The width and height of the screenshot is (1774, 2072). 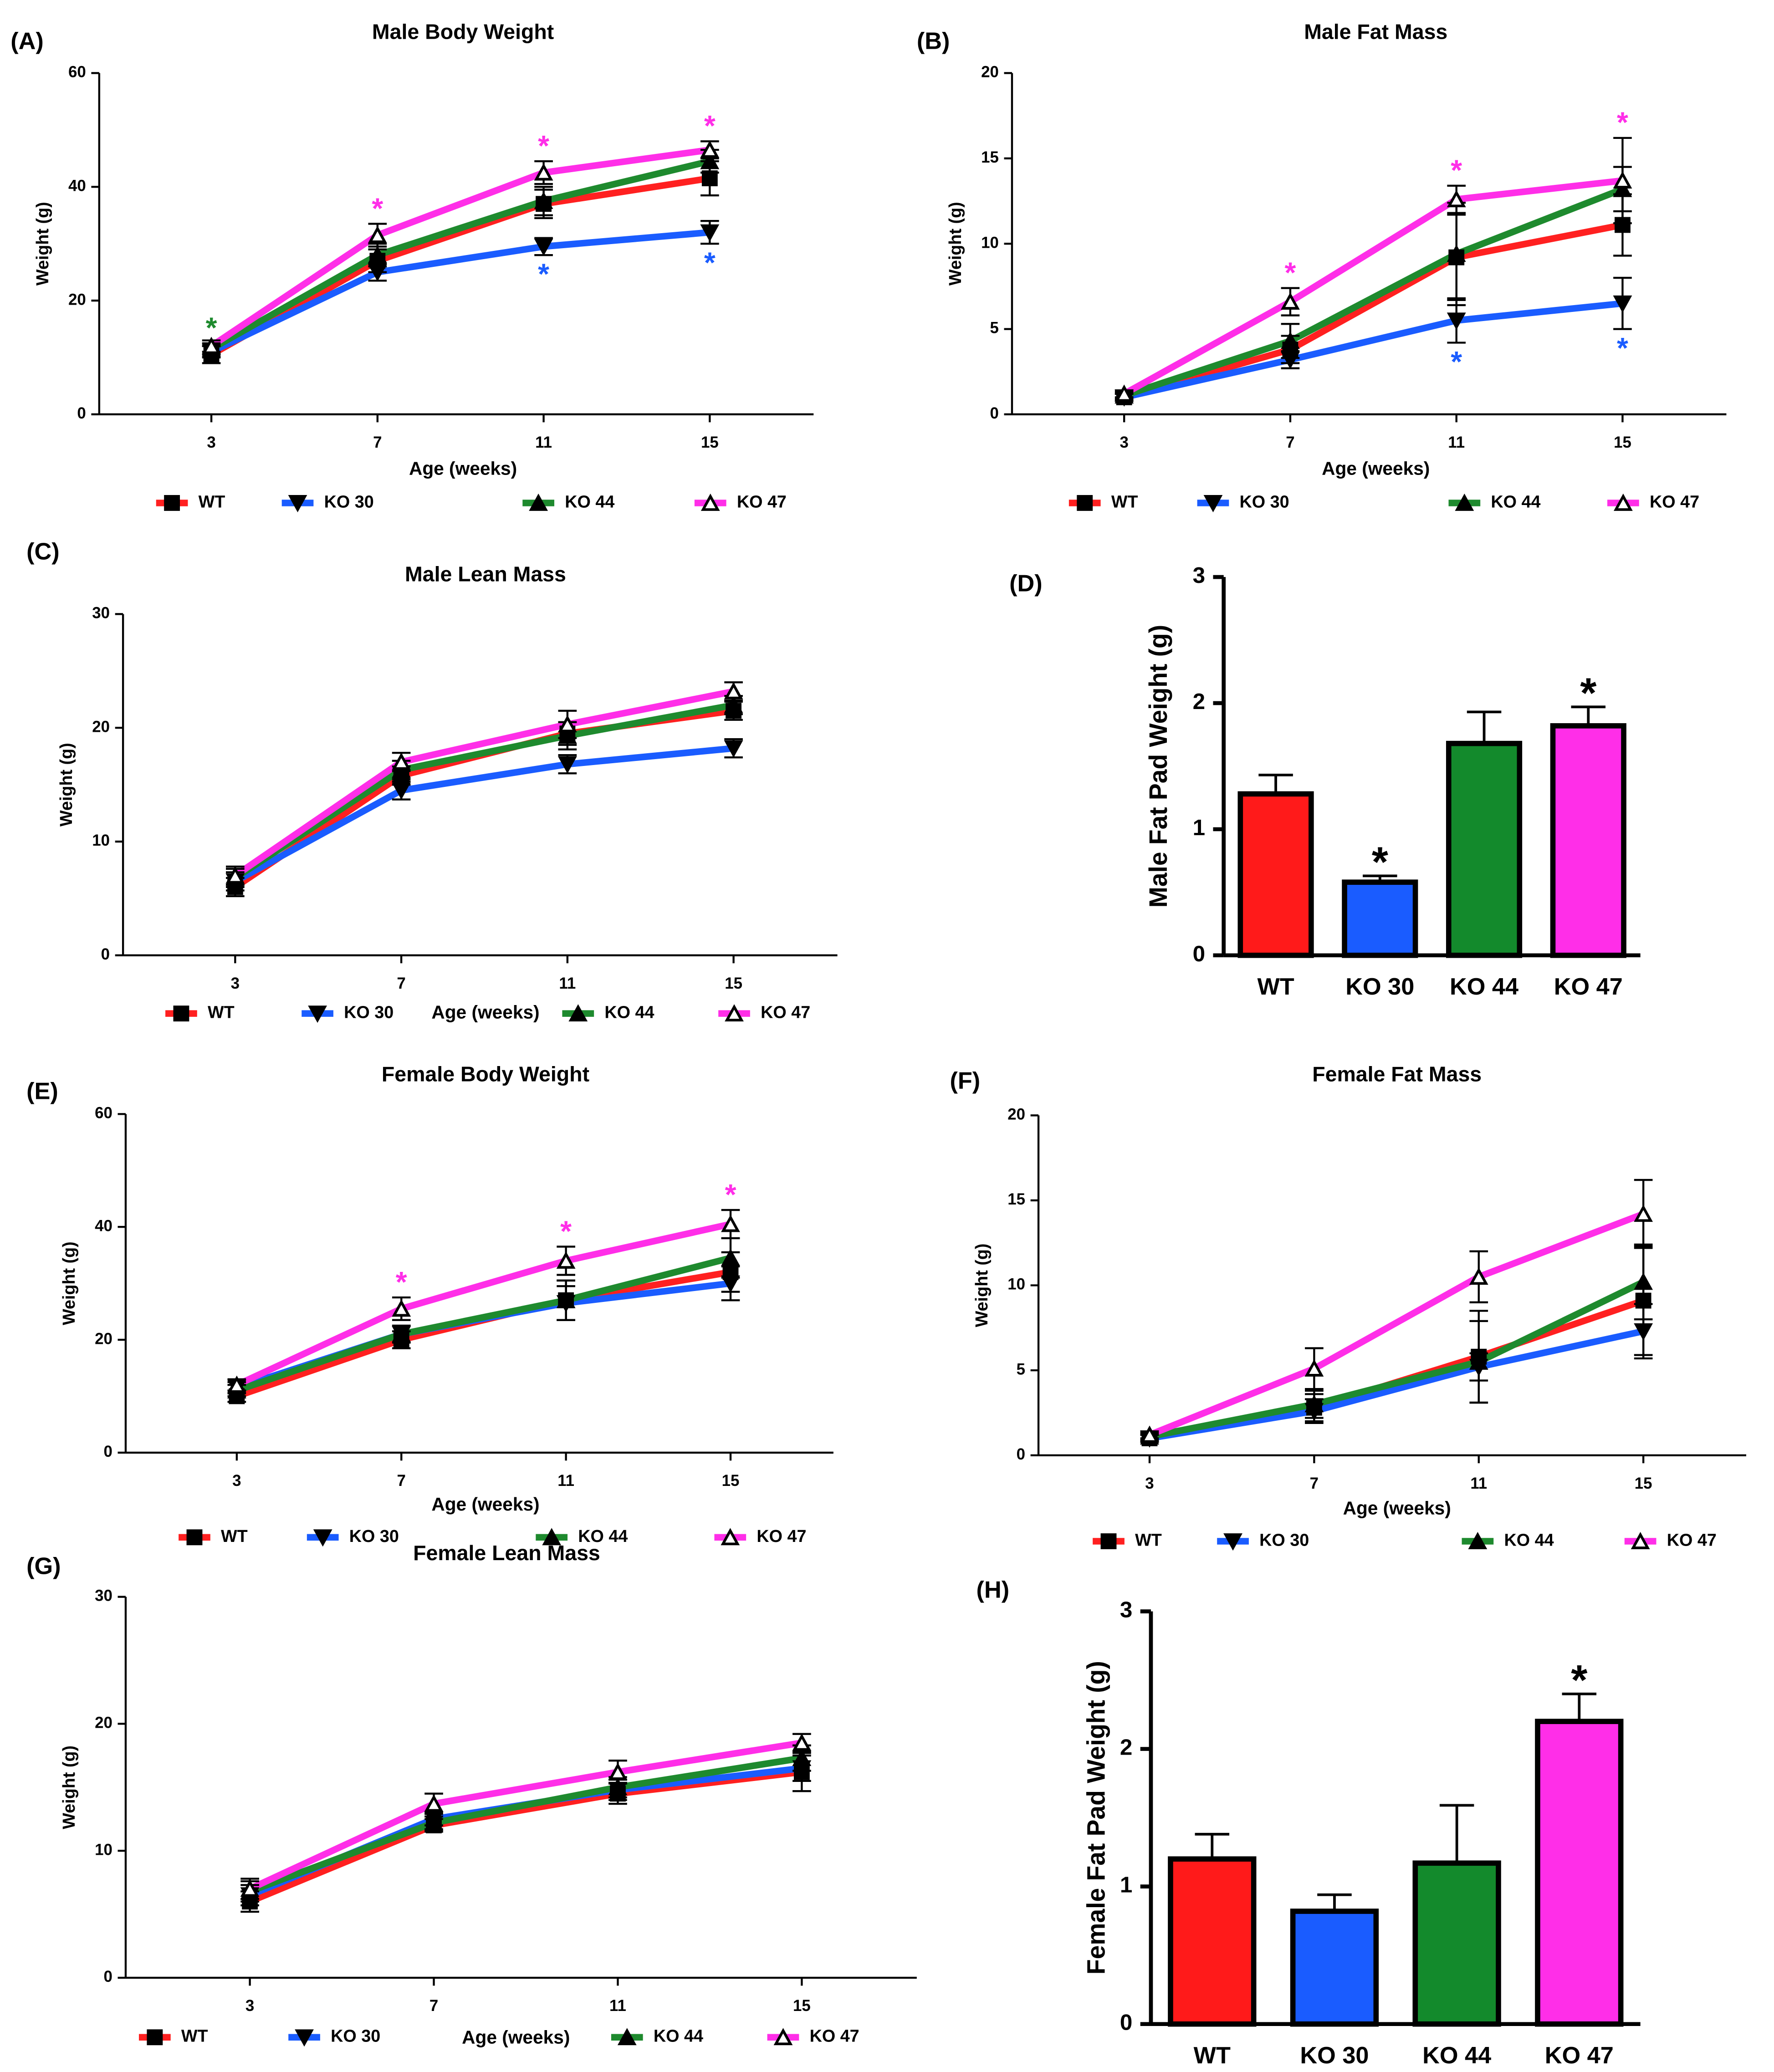 I want to click on x-tick-label: KO 44, so click(x=1484, y=987).